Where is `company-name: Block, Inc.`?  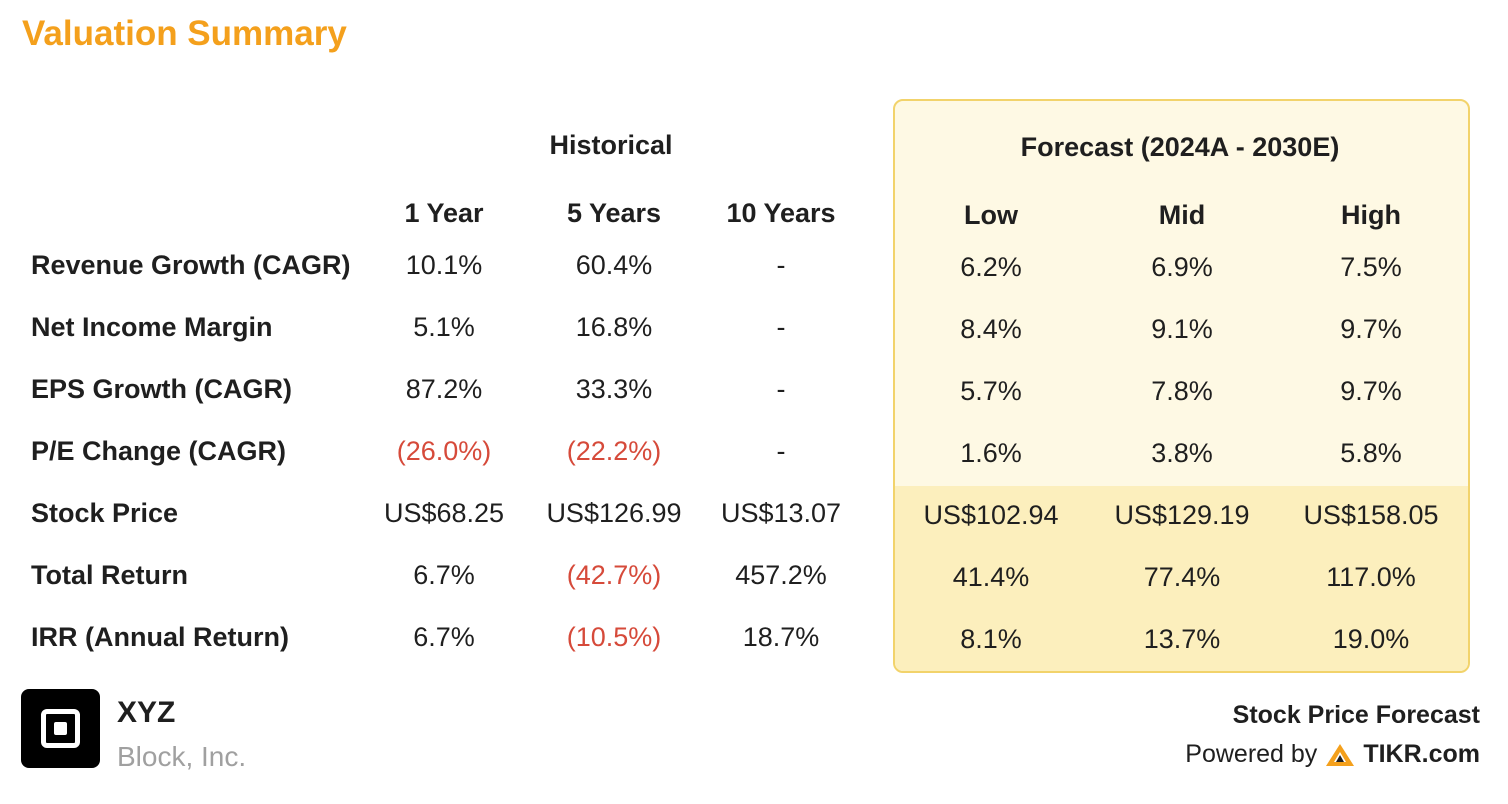 company-name: Block, Inc. is located at coordinates (182, 756).